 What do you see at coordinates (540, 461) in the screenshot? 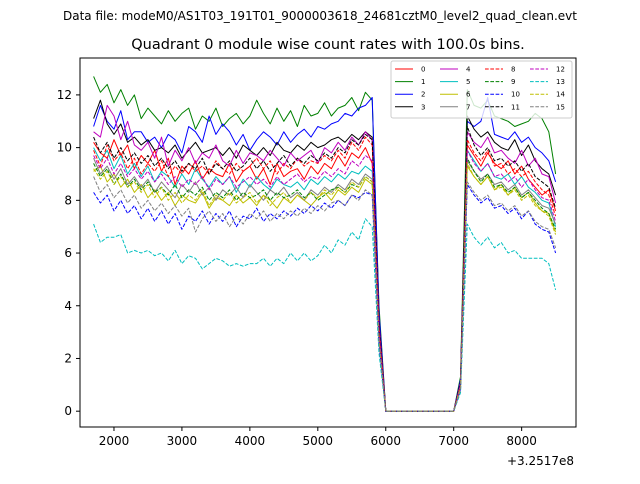
I see `x-offset-label: +3.2517e8` at bounding box center [540, 461].